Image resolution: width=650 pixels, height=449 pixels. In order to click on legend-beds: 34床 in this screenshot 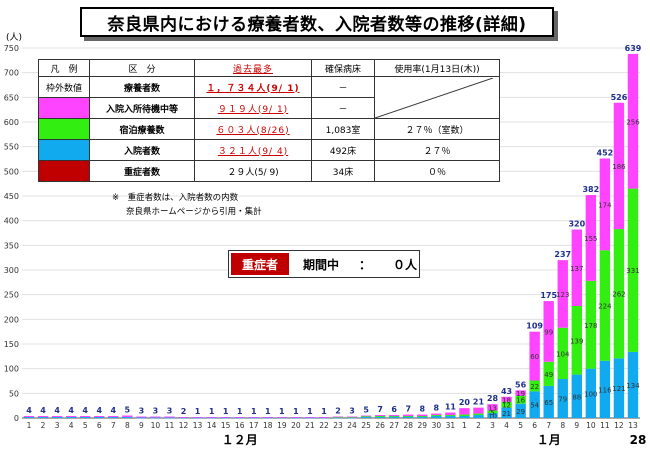, I will do `click(343, 171)`.